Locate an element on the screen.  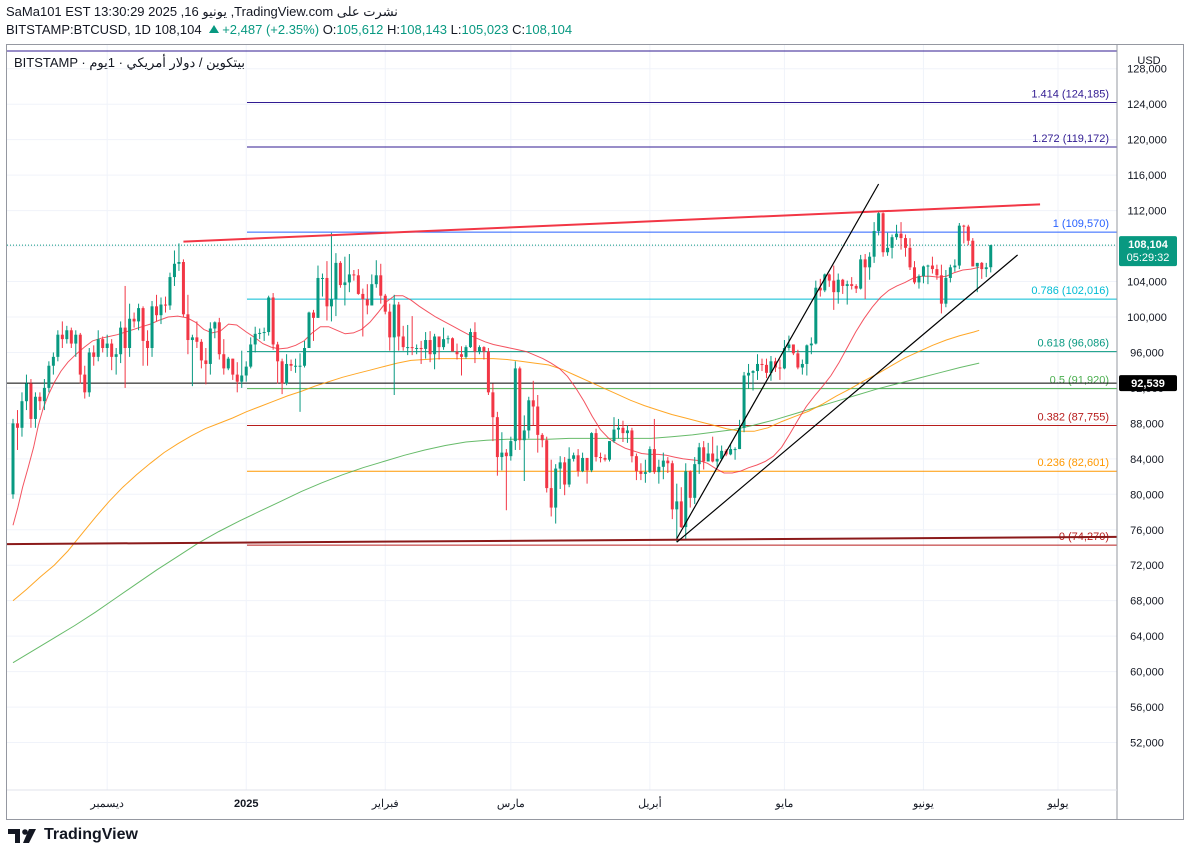
low-value: 105,023 is located at coordinates (485, 29).